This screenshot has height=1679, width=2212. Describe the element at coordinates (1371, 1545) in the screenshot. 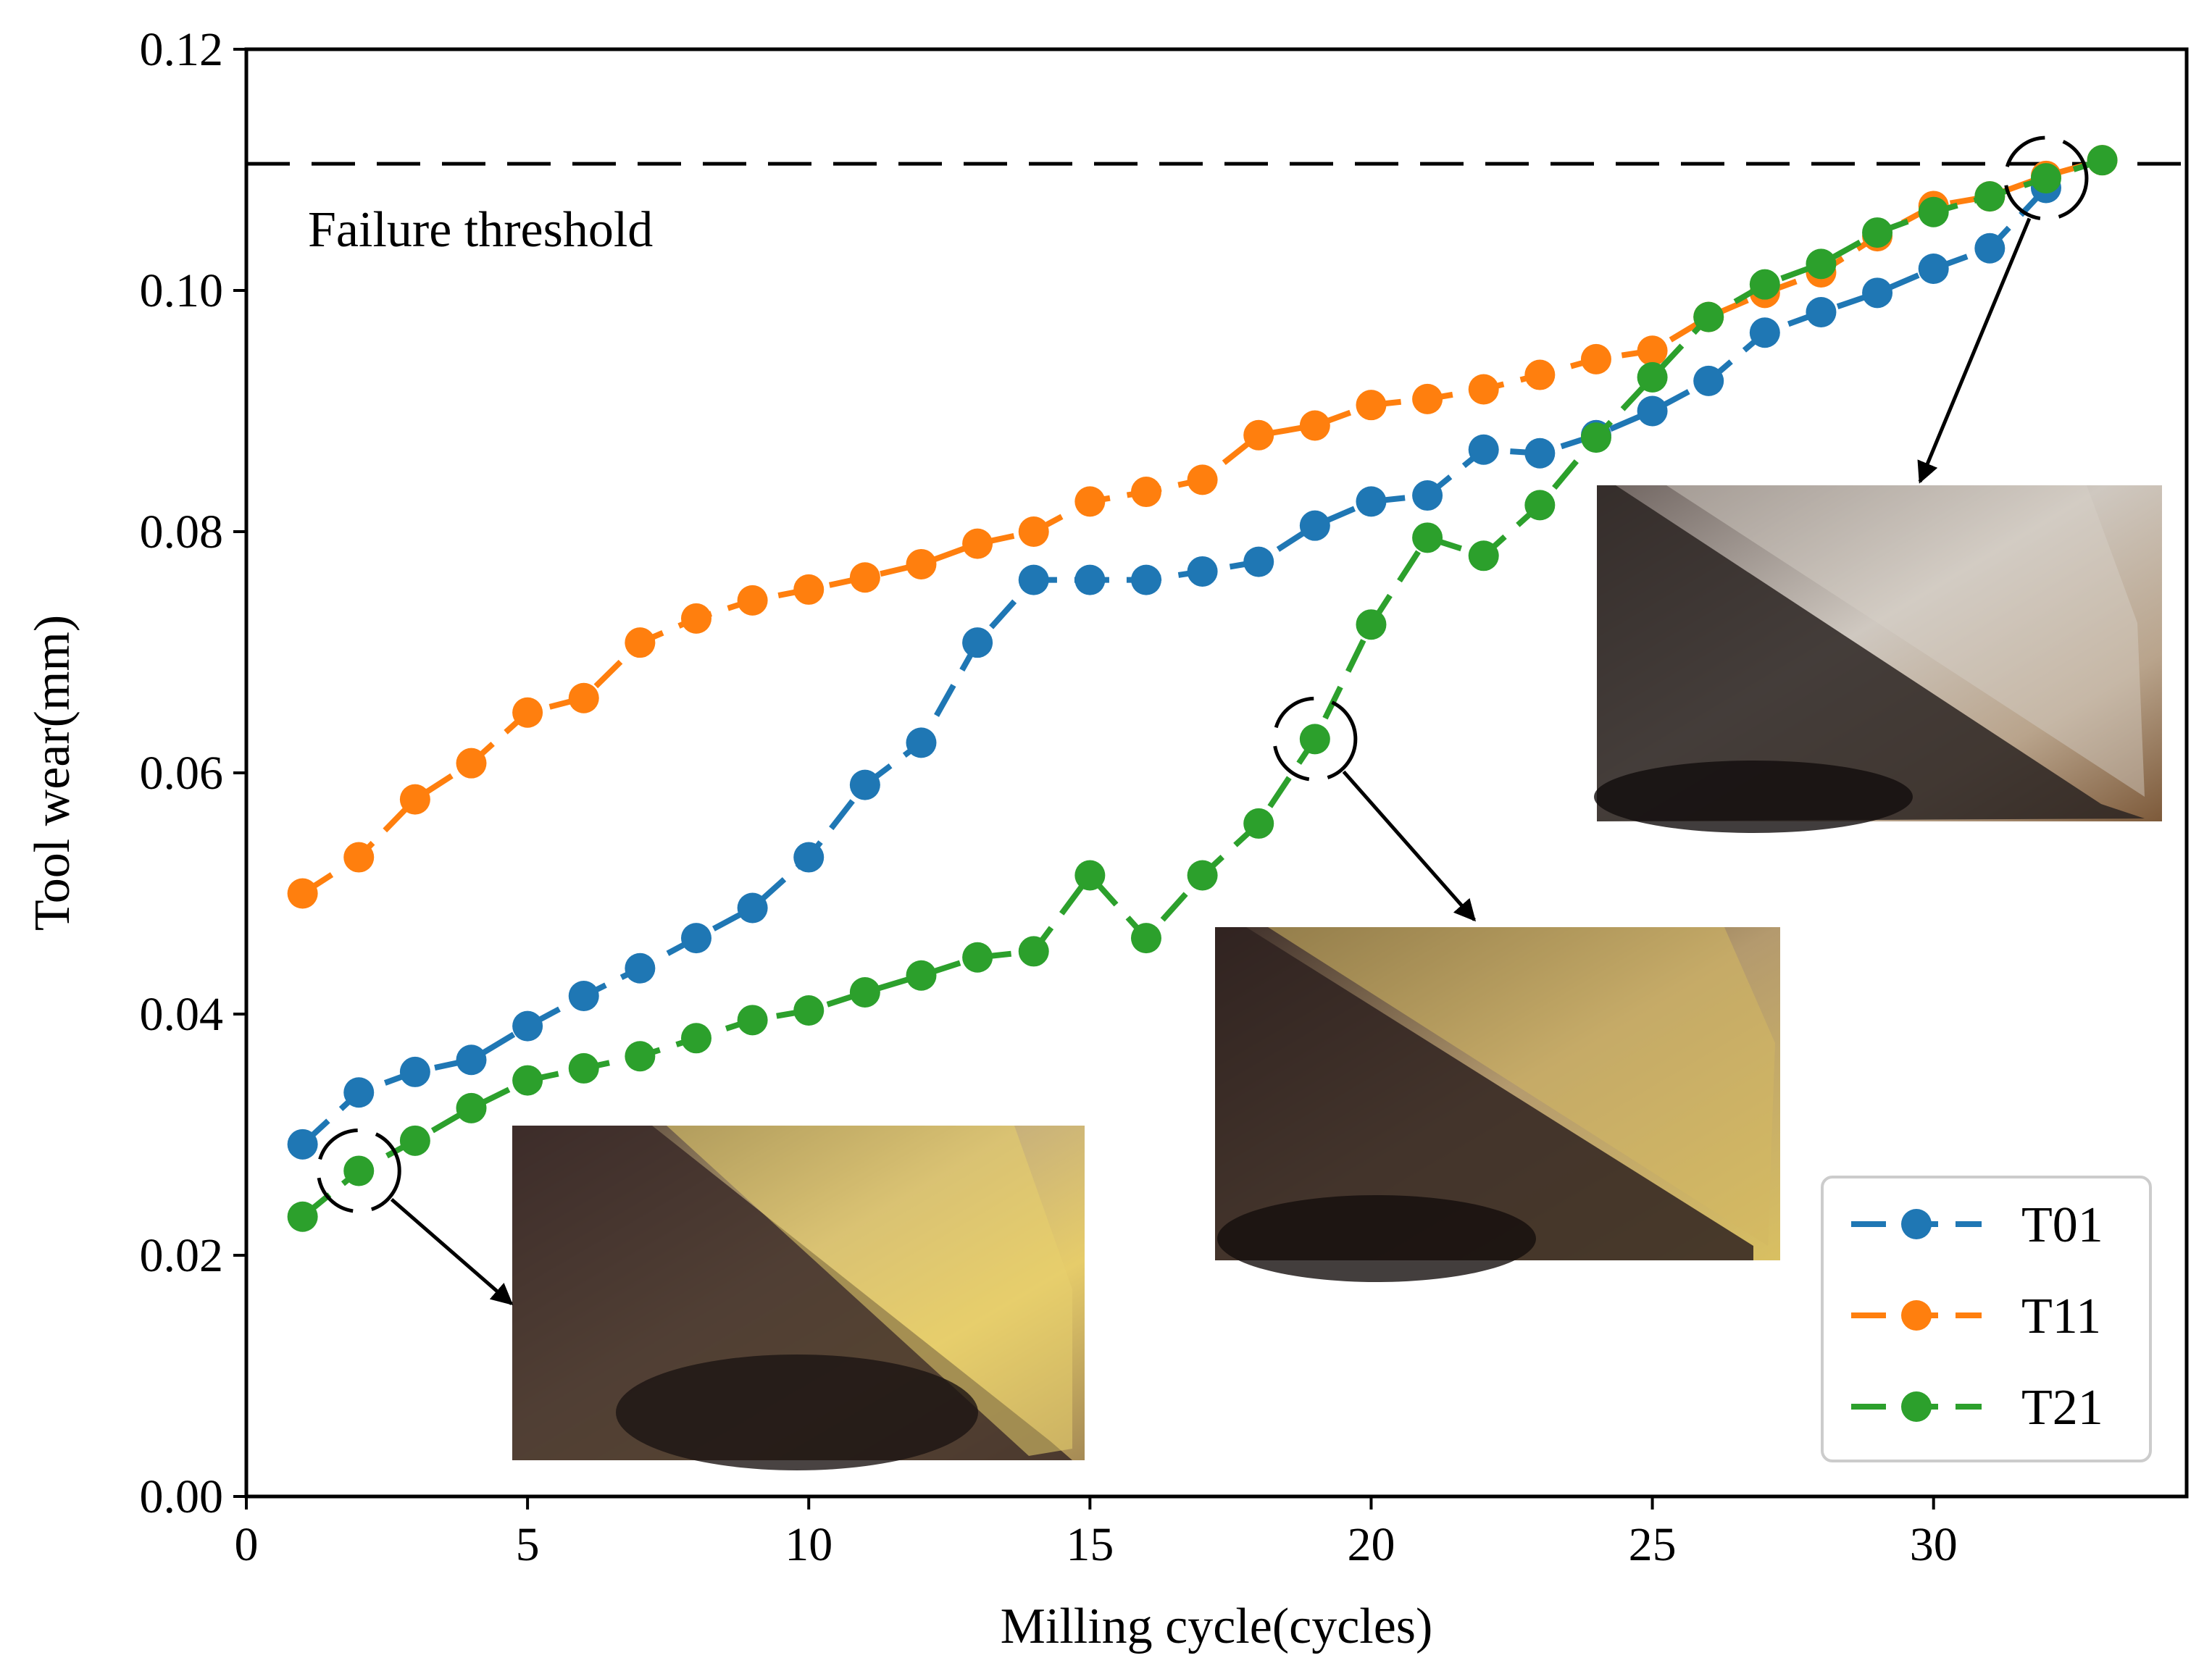

I see `x-tick-label: 20` at that location.